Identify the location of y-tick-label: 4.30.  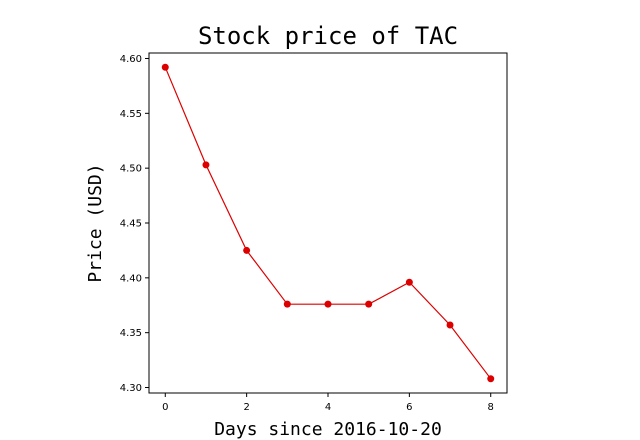
(131, 388).